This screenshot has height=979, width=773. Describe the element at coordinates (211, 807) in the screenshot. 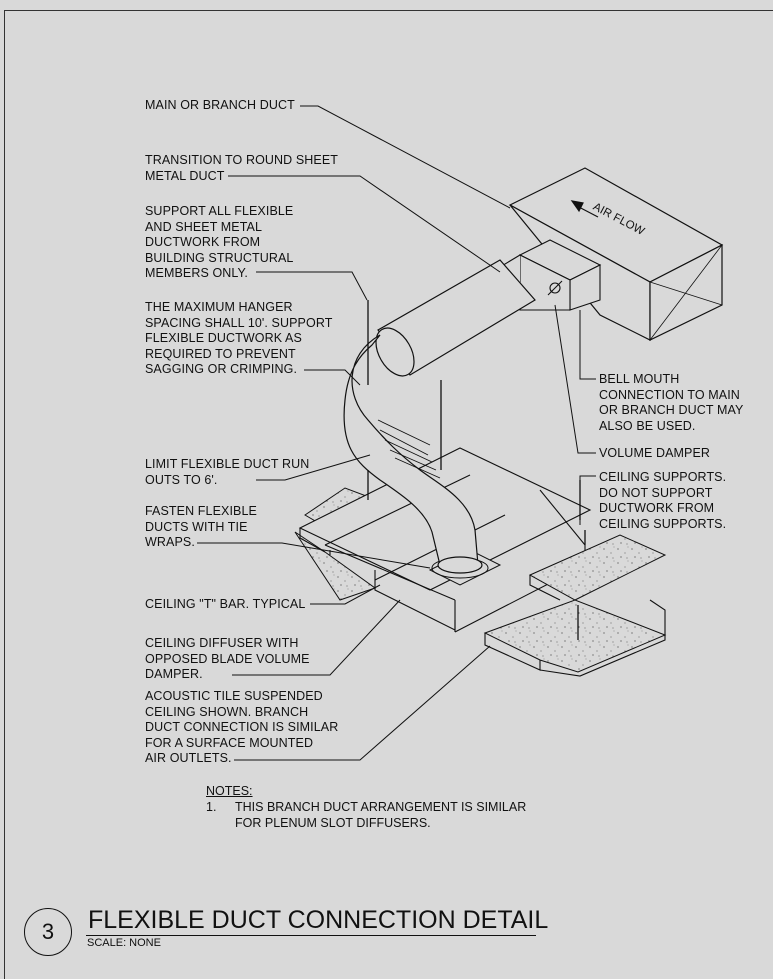

I see `note-item-number: 1.` at that location.